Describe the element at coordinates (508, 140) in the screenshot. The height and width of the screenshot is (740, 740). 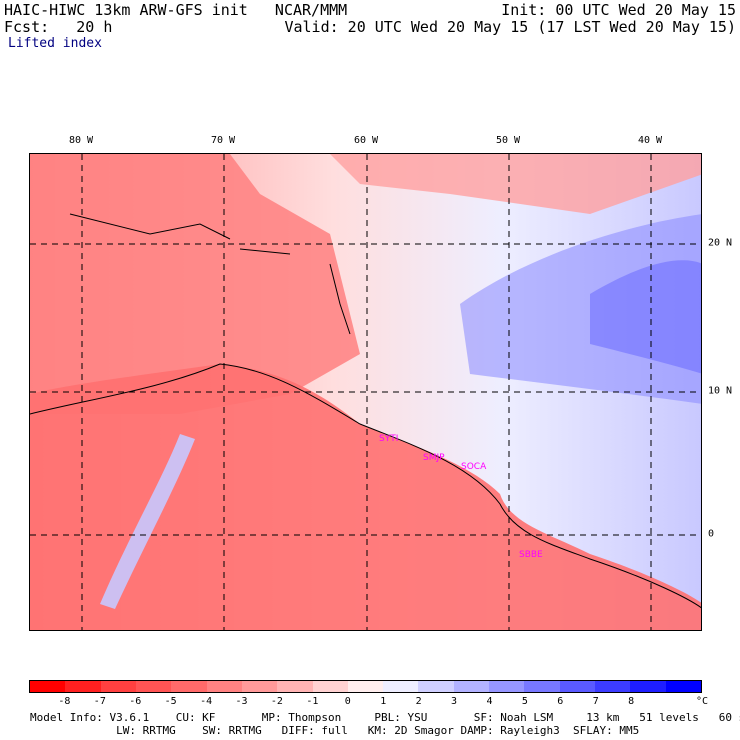
I see `lon-label-50w: 50 W` at that location.